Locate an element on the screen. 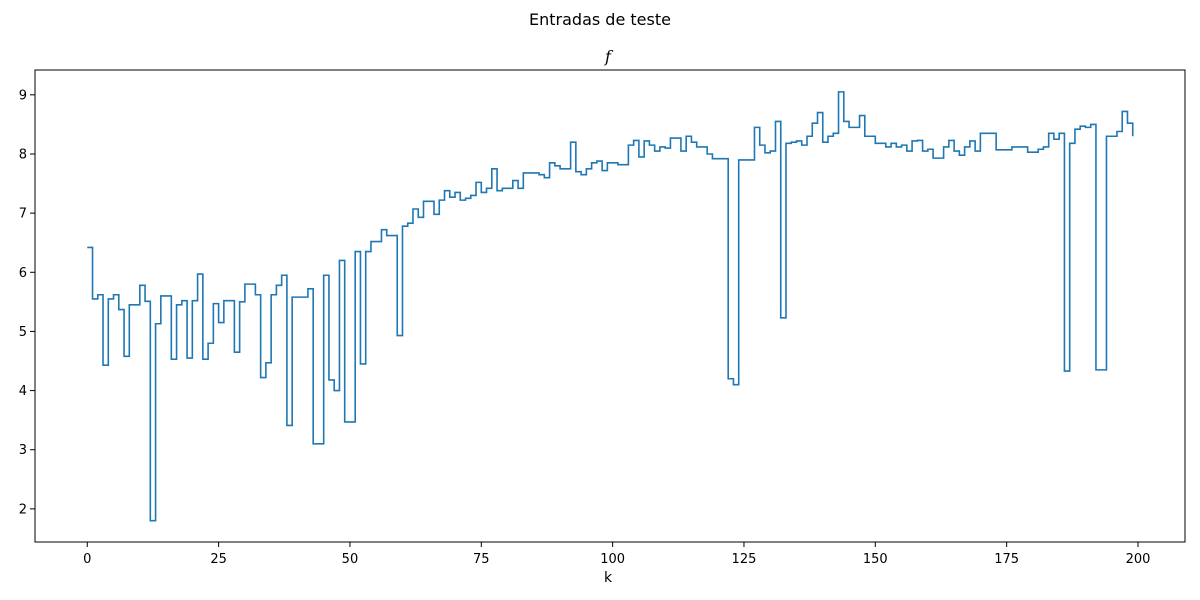 This screenshot has height=600, width=1200. y-axis-ticks: 2 3 4 5 6 7 8 9 is located at coordinates (27, 302).